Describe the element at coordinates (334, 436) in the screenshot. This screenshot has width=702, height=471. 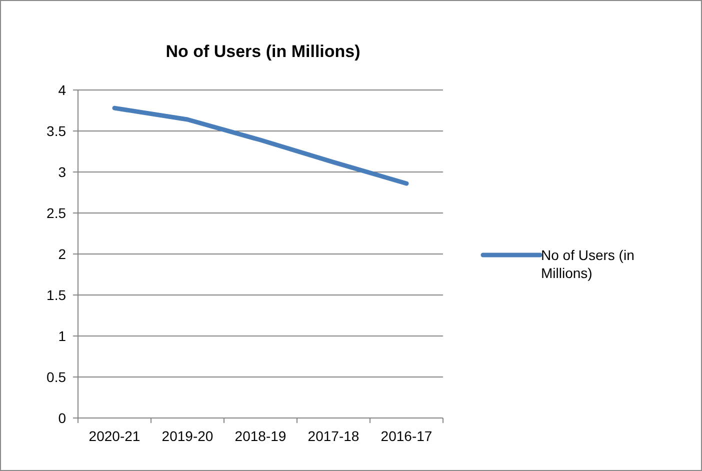
I see `x-tick-label: 2017-18` at that location.